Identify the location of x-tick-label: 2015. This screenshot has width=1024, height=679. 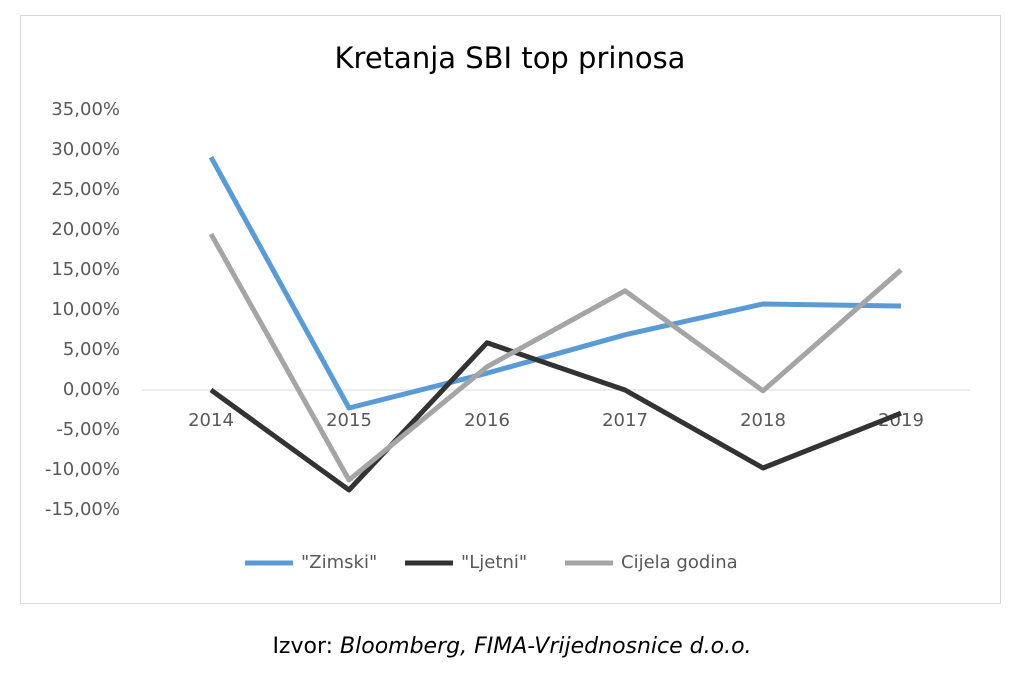
(349, 420).